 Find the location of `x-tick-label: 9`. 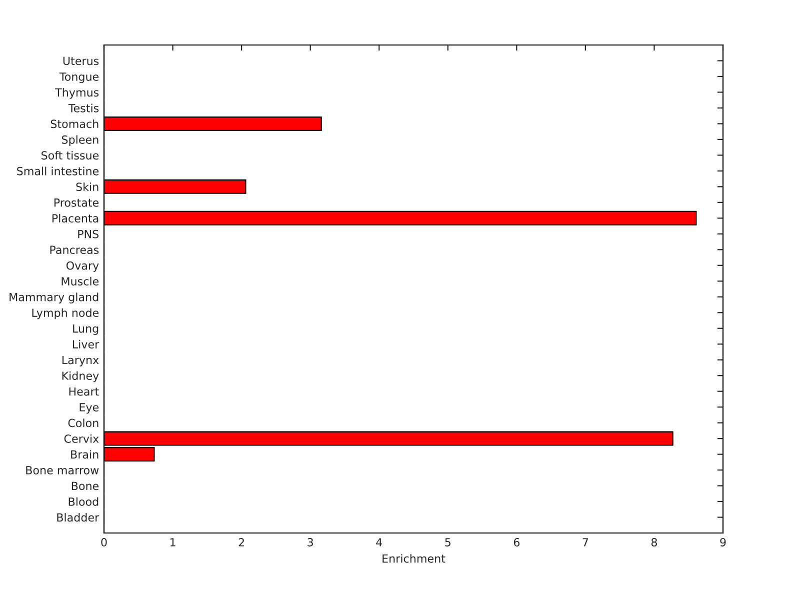

x-tick-label: 9 is located at coordinates (723, 542).